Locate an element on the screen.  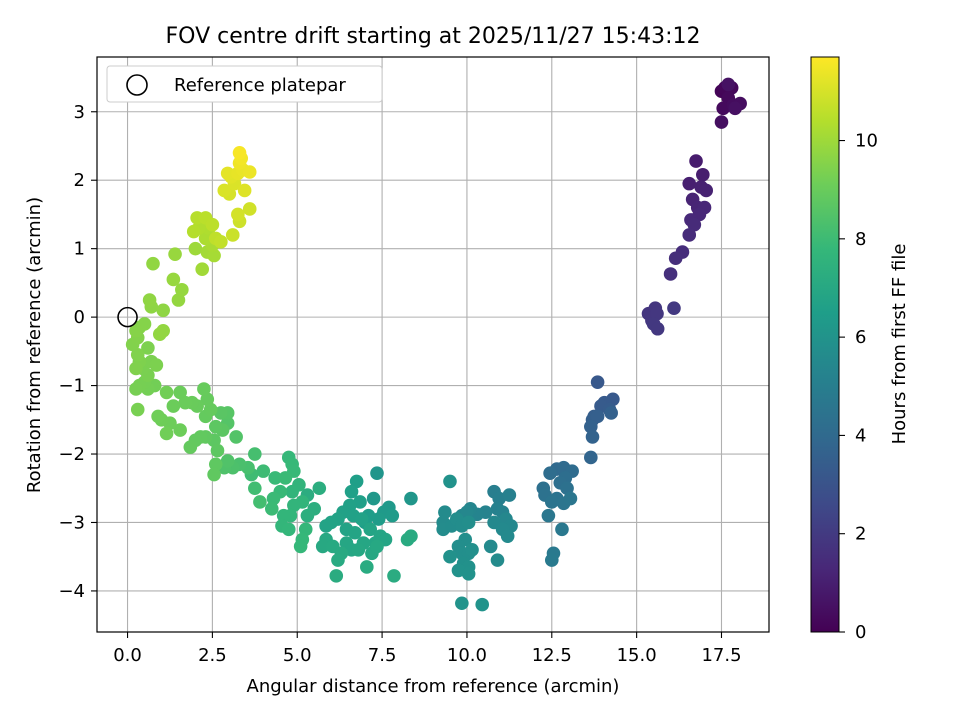
colorbar-tick-label: 8 is located at coordinates (860, 239).